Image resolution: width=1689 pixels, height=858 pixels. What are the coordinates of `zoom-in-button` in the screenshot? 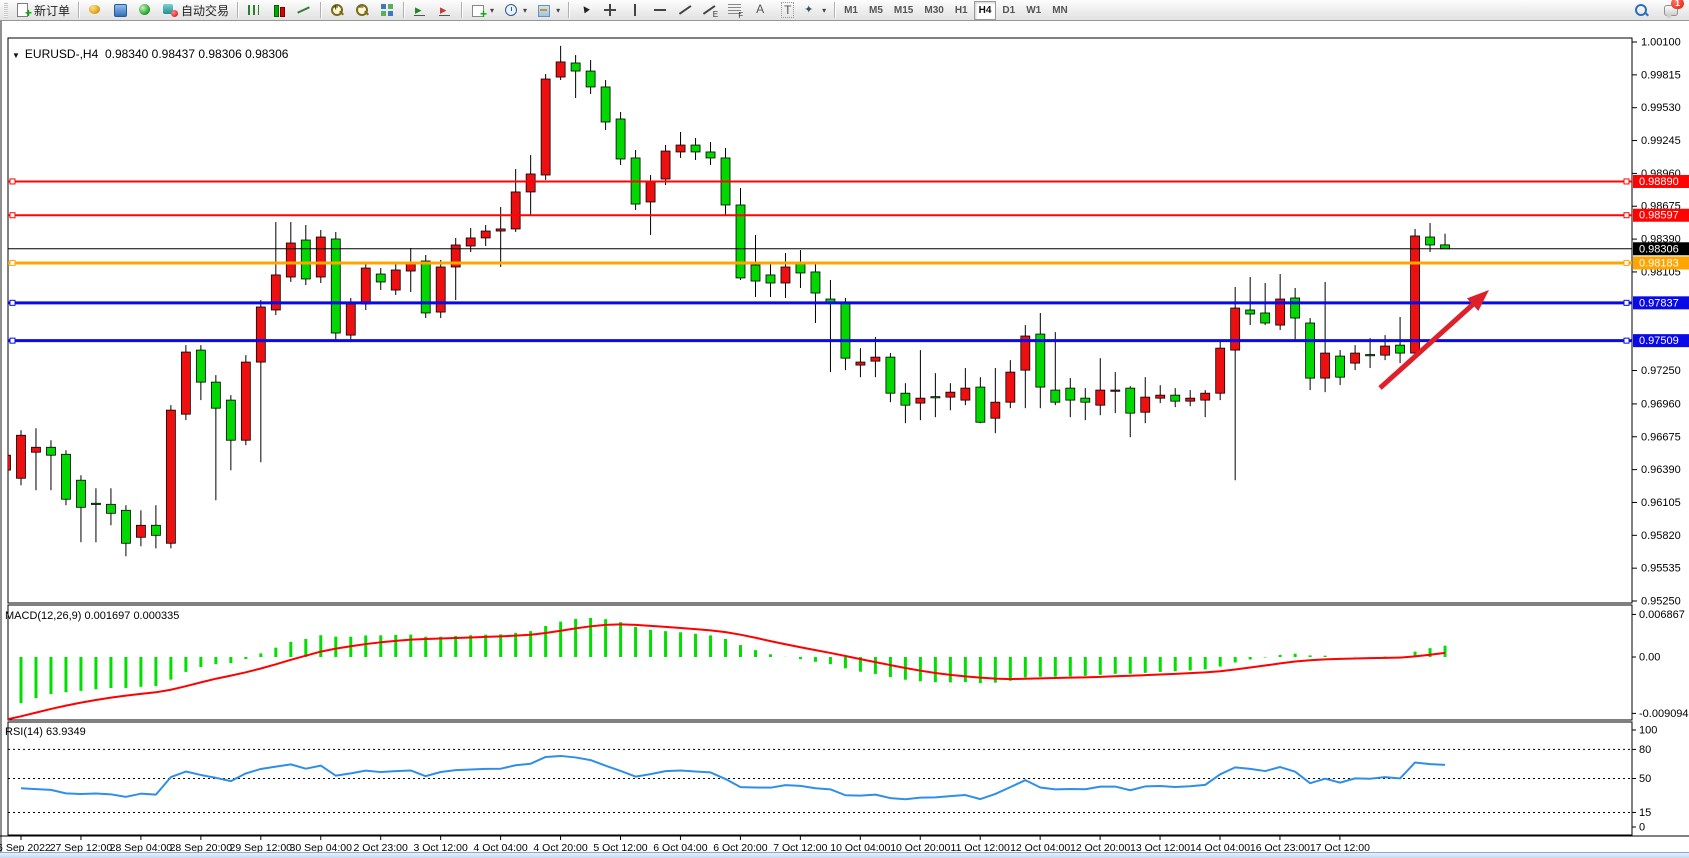 It's located at (337, 10).